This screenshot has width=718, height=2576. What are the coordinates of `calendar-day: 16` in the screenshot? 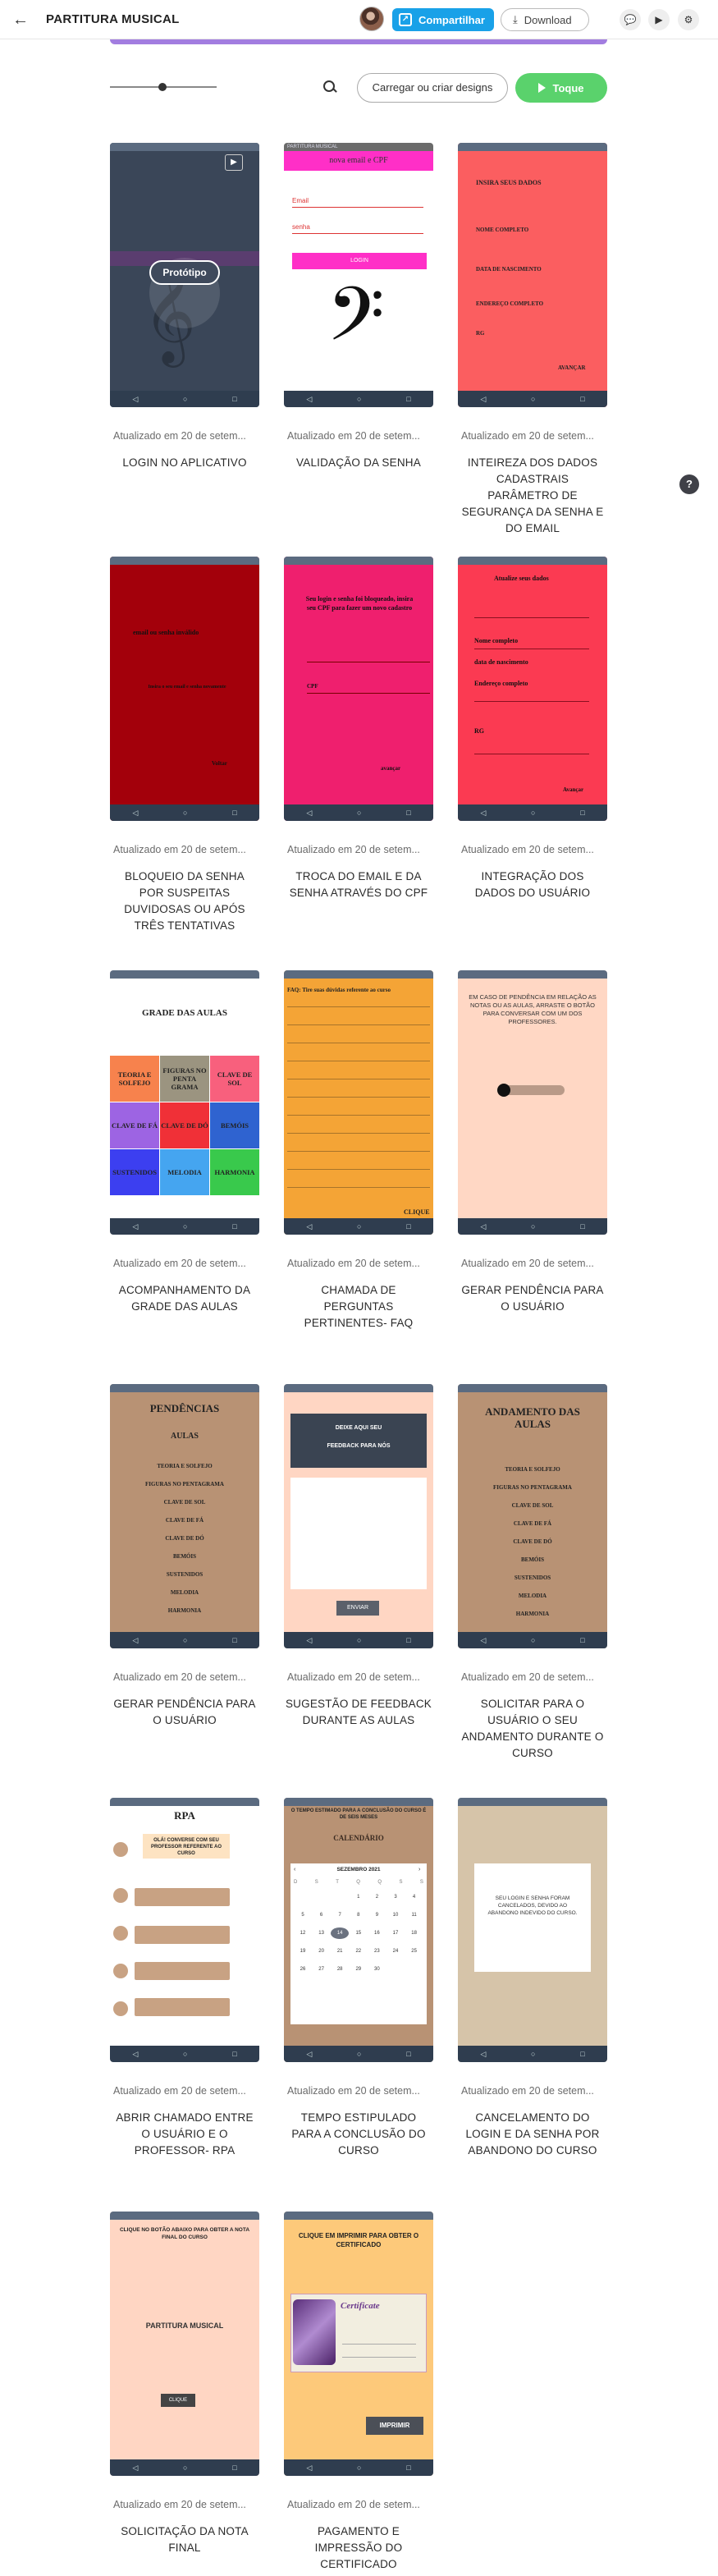 It's located at (377, 1934).